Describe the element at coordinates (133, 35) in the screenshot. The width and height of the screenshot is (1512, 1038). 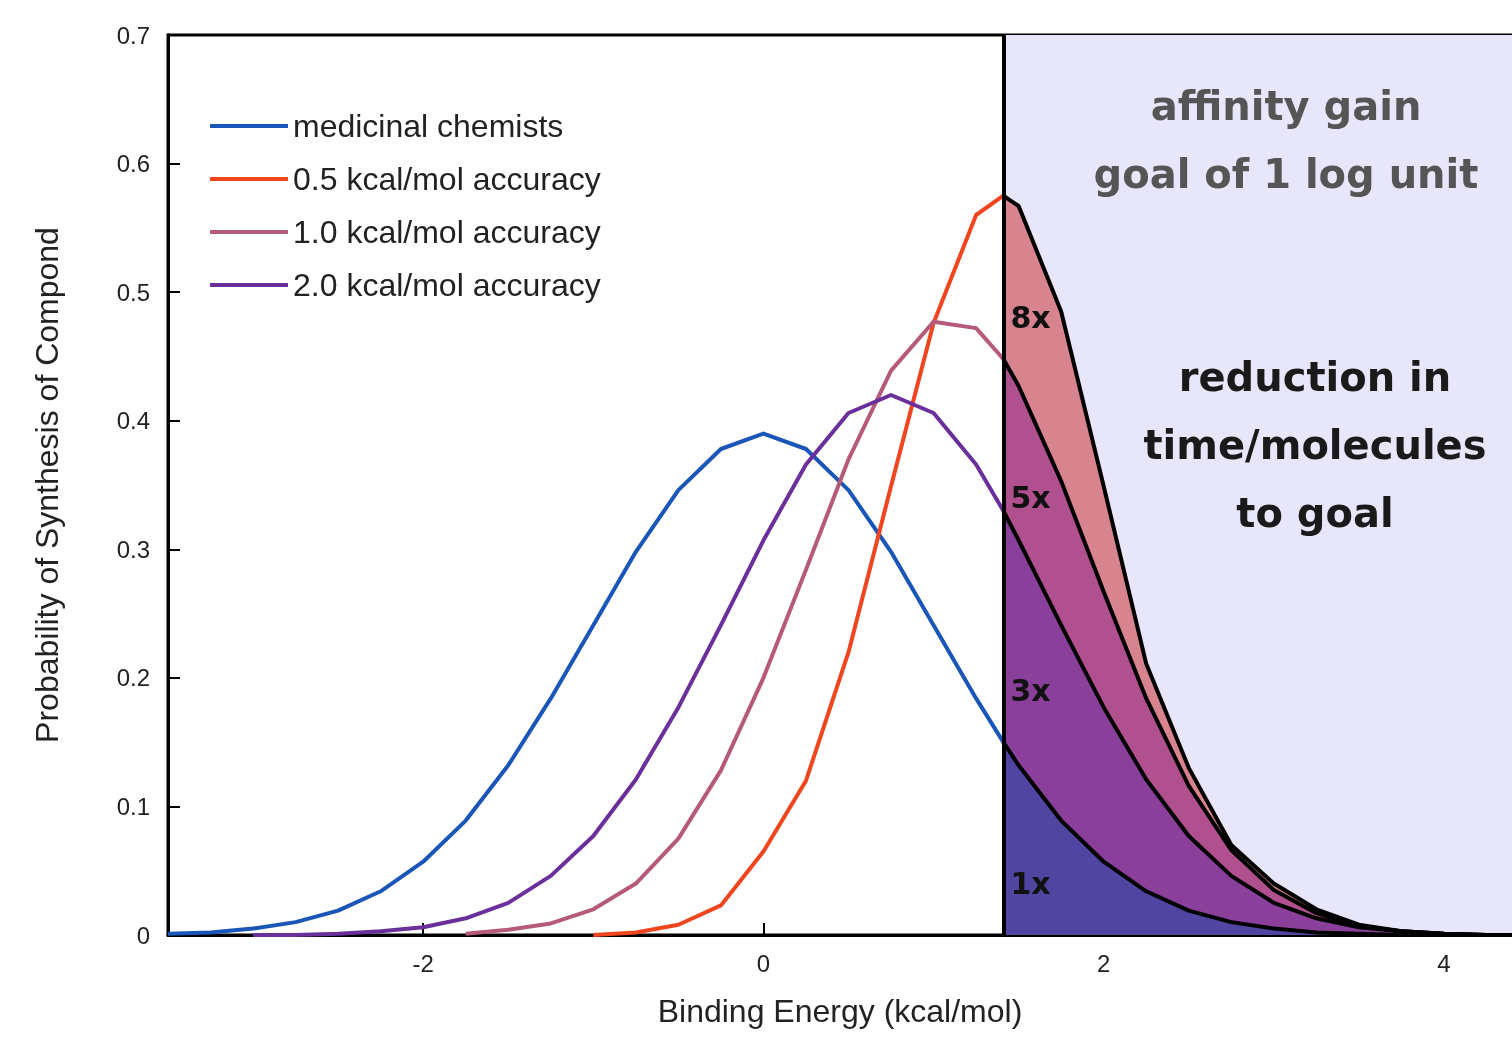
I see `y-tick-label: 0.7` at that location.